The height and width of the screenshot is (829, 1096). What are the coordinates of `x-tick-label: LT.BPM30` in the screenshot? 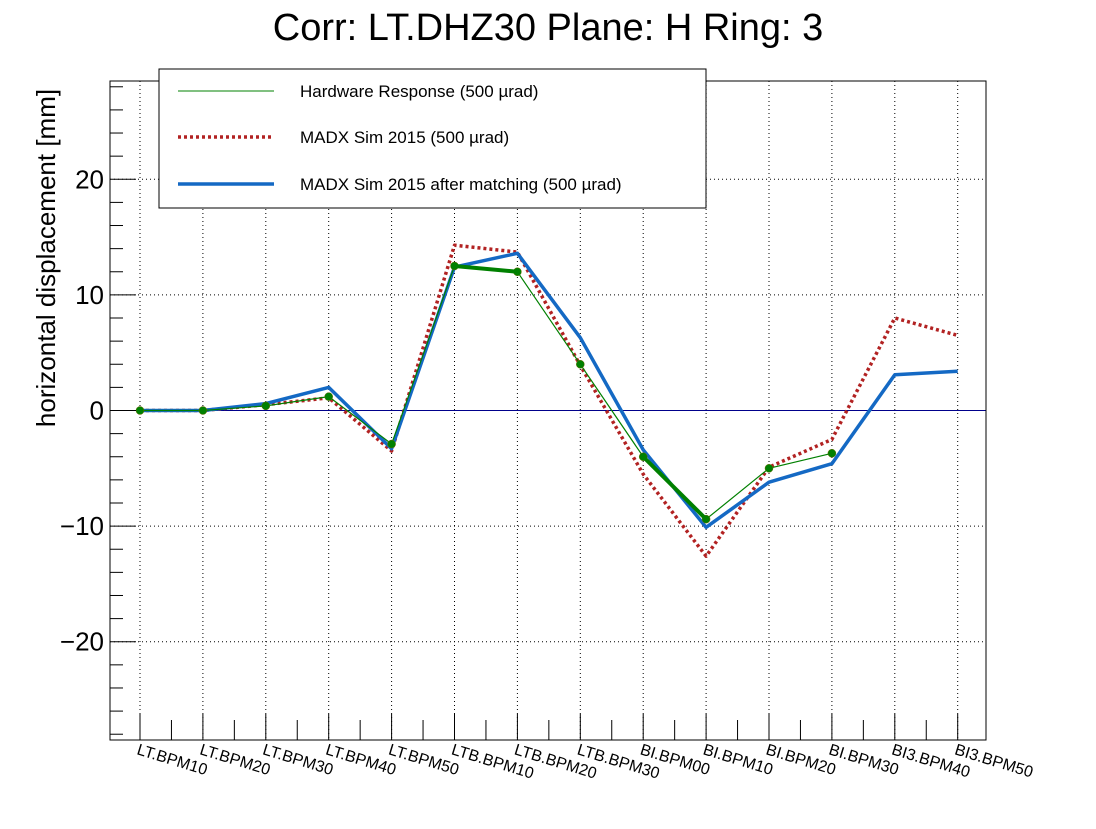 It's located at (298, 761).